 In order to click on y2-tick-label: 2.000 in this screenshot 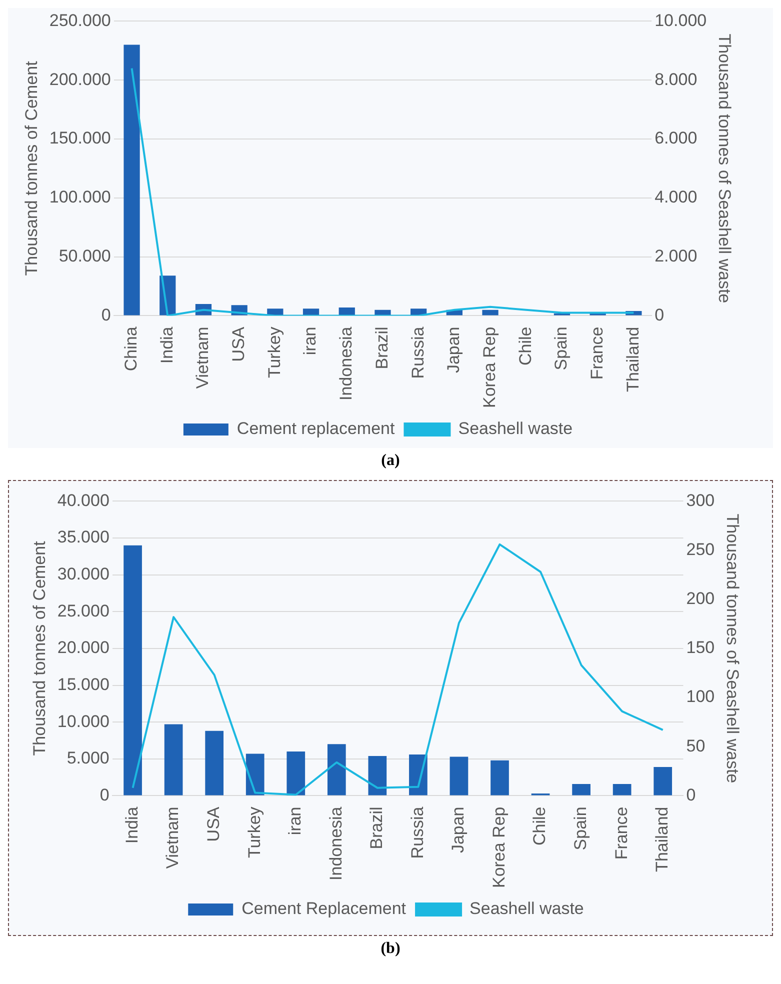, I will do `click(676, 256)`.